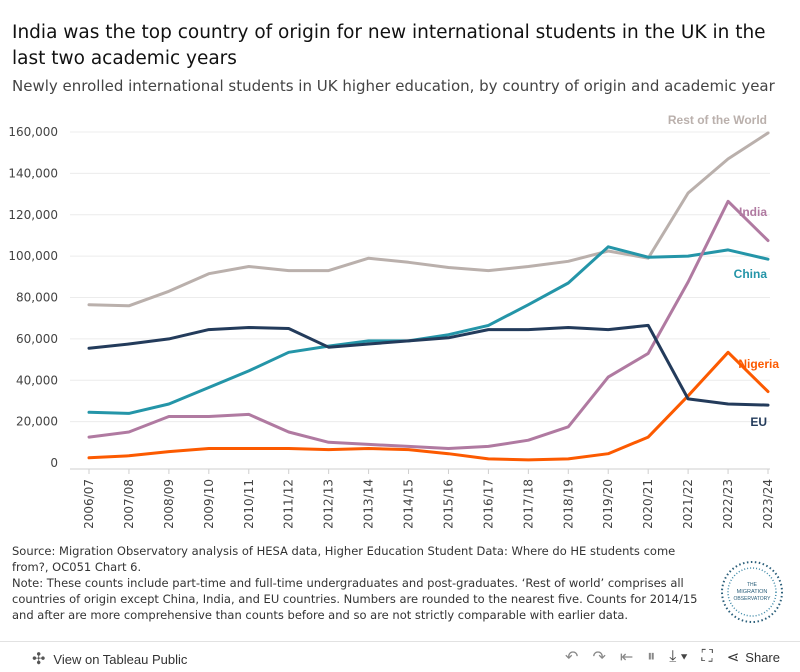 This screenshot has height=672, width=800. What do you see at coordinates (329, 504) in the screenshot?
I see `x-tick-label: 2012/13` at bounding box center [329, 504].